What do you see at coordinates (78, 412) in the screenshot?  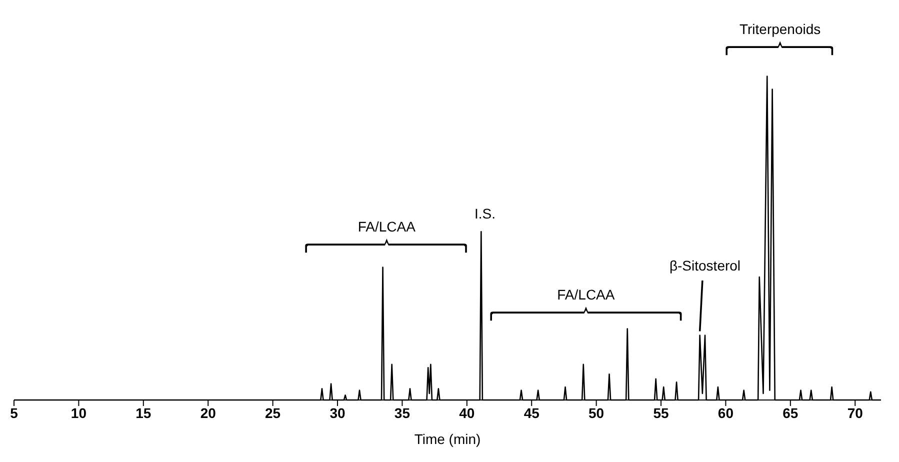 I see `x-tick-label: 10` at bounding box center [78, 412].